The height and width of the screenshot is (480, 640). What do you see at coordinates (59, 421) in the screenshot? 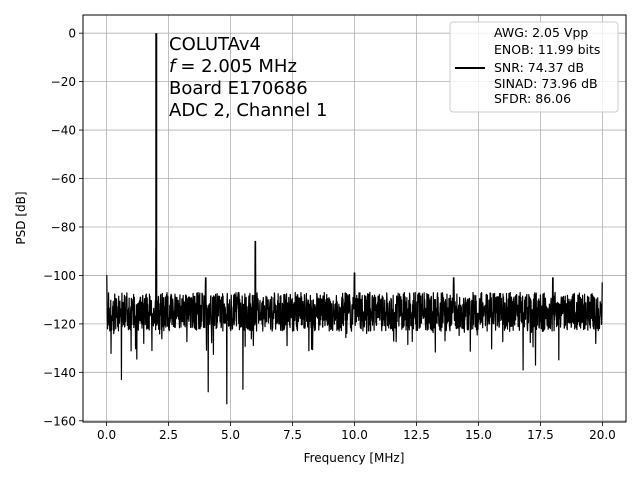
I see `y-tick-label: −160` at bounding box center [59, 421].